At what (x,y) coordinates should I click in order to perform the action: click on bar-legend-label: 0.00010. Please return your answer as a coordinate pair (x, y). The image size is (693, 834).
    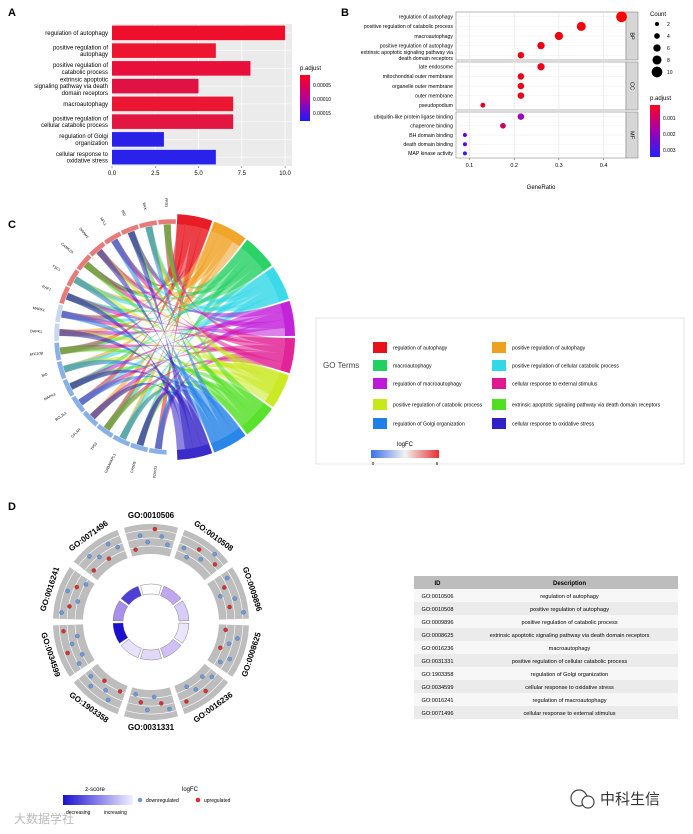
    Looking at the image, I should click on (322, 100).